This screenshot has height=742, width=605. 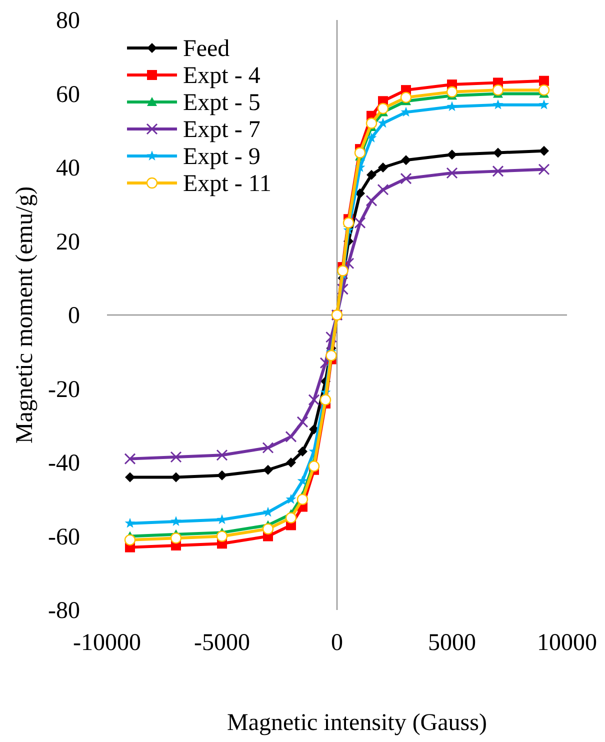 What do you see at coordinates (64, 537) in the screenshot?
I see `y-tick-label: -60` at bounding box center [64, 537].